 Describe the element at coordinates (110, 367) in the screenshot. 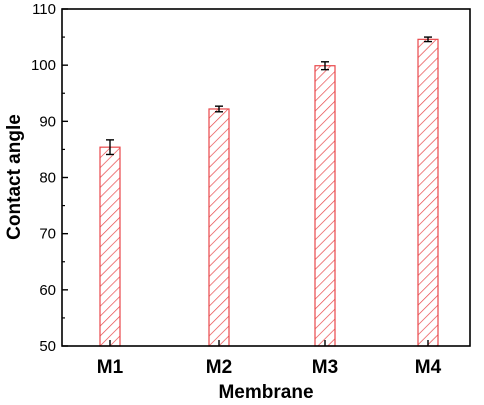

I see `x-category-label-m1: M1` at that location.